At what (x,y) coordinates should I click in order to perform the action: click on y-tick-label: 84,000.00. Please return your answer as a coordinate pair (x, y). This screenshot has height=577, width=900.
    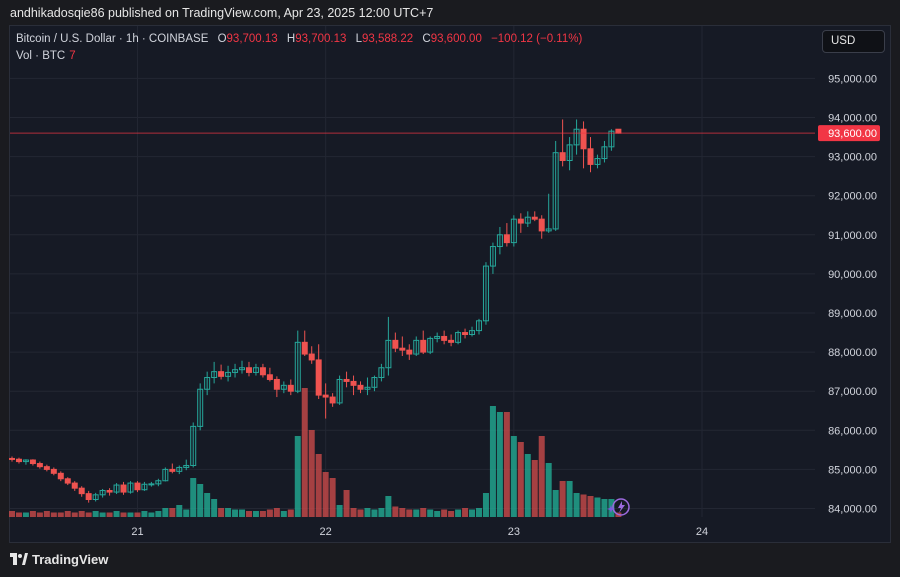
    Looking at the image, I should click on (852, 510).